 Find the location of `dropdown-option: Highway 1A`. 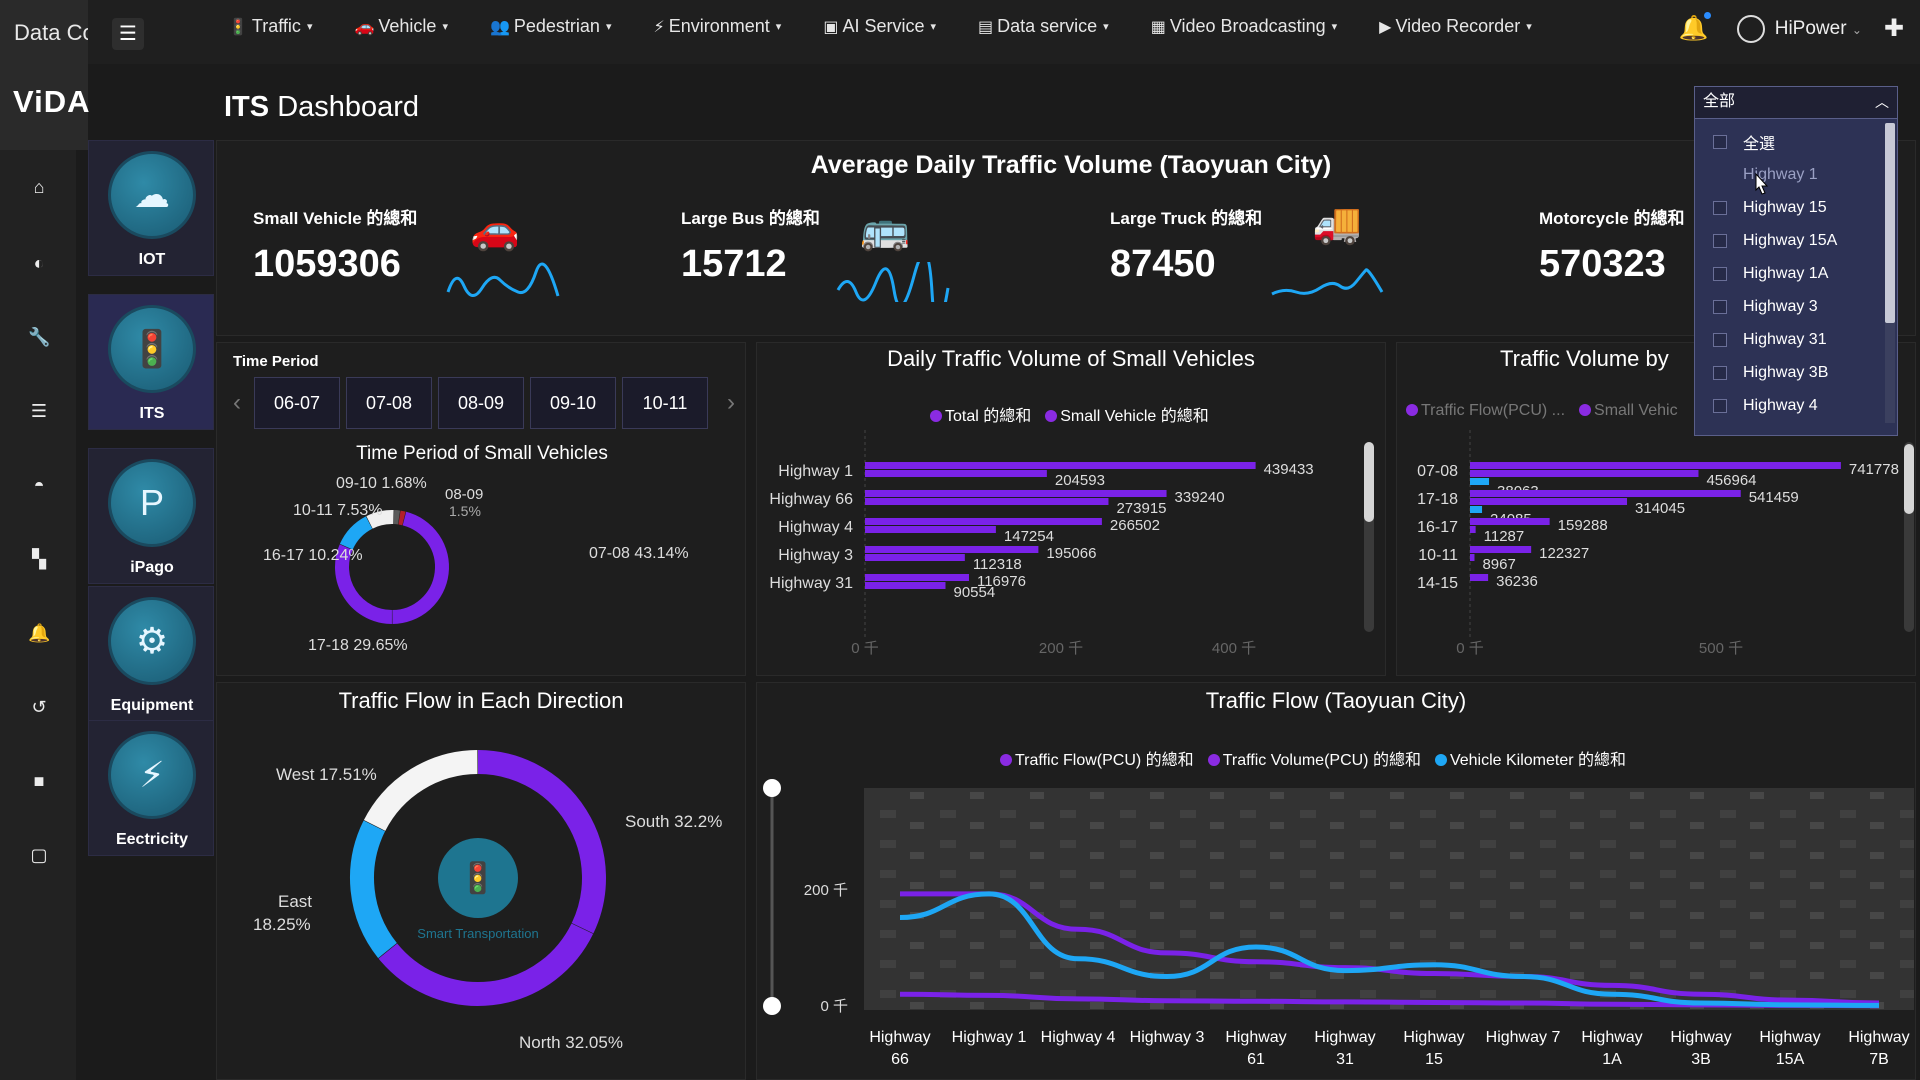

dropdown-option: Highway 1A is located at coordinates (1796, 273).